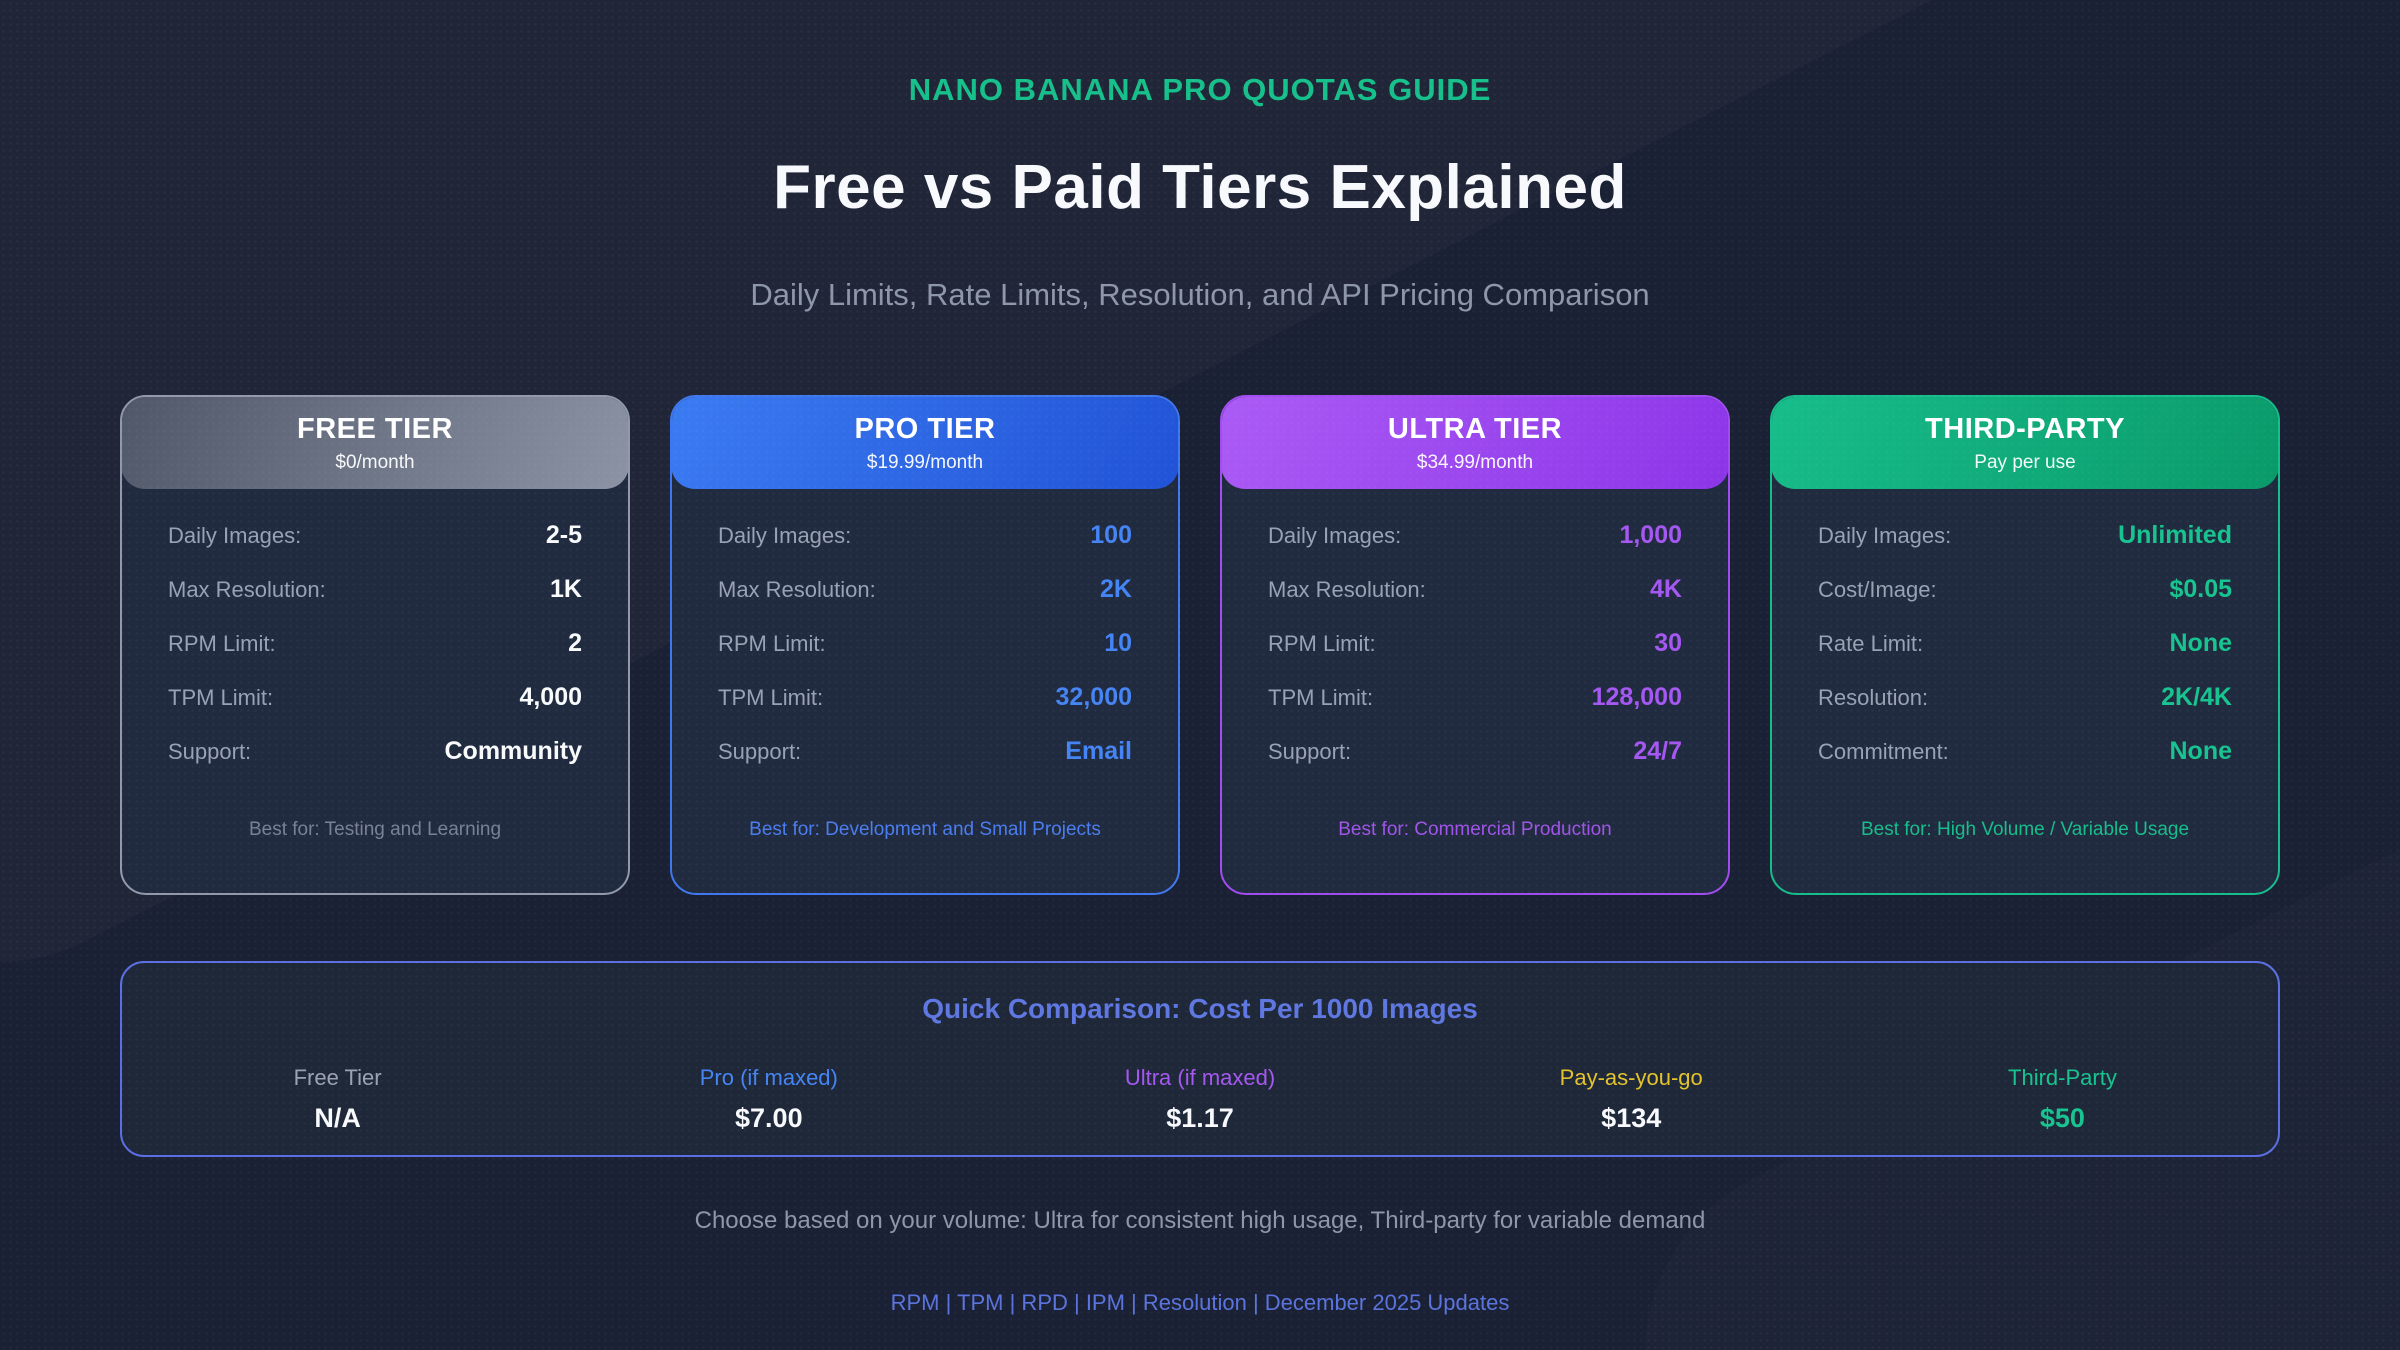  What do you see at coordinates (375, 697) in the screenshot?
I see `spec-row: TPM Limit: 4,000` at bounding box center [375, 697].